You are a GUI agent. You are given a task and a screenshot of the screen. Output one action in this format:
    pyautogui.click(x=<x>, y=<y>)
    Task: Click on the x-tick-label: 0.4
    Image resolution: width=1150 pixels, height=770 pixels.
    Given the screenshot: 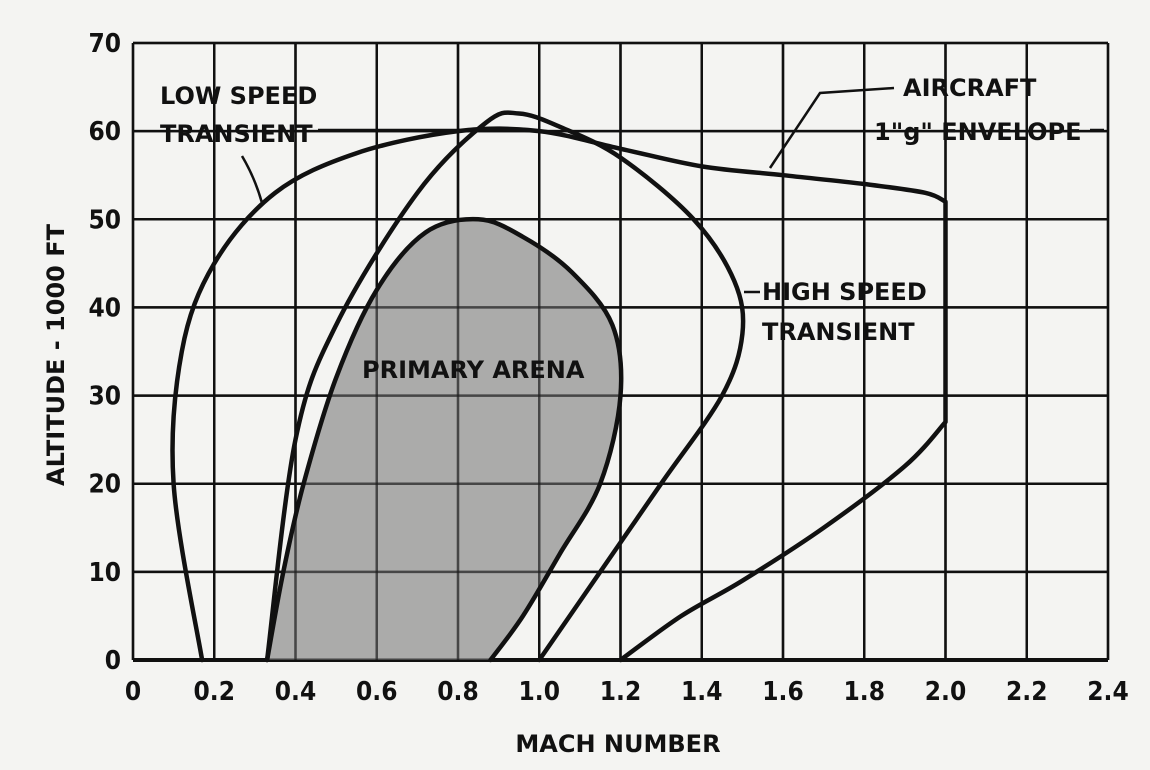 What is the action you would take?
    pyautogui.click(x=295, y=692)
    